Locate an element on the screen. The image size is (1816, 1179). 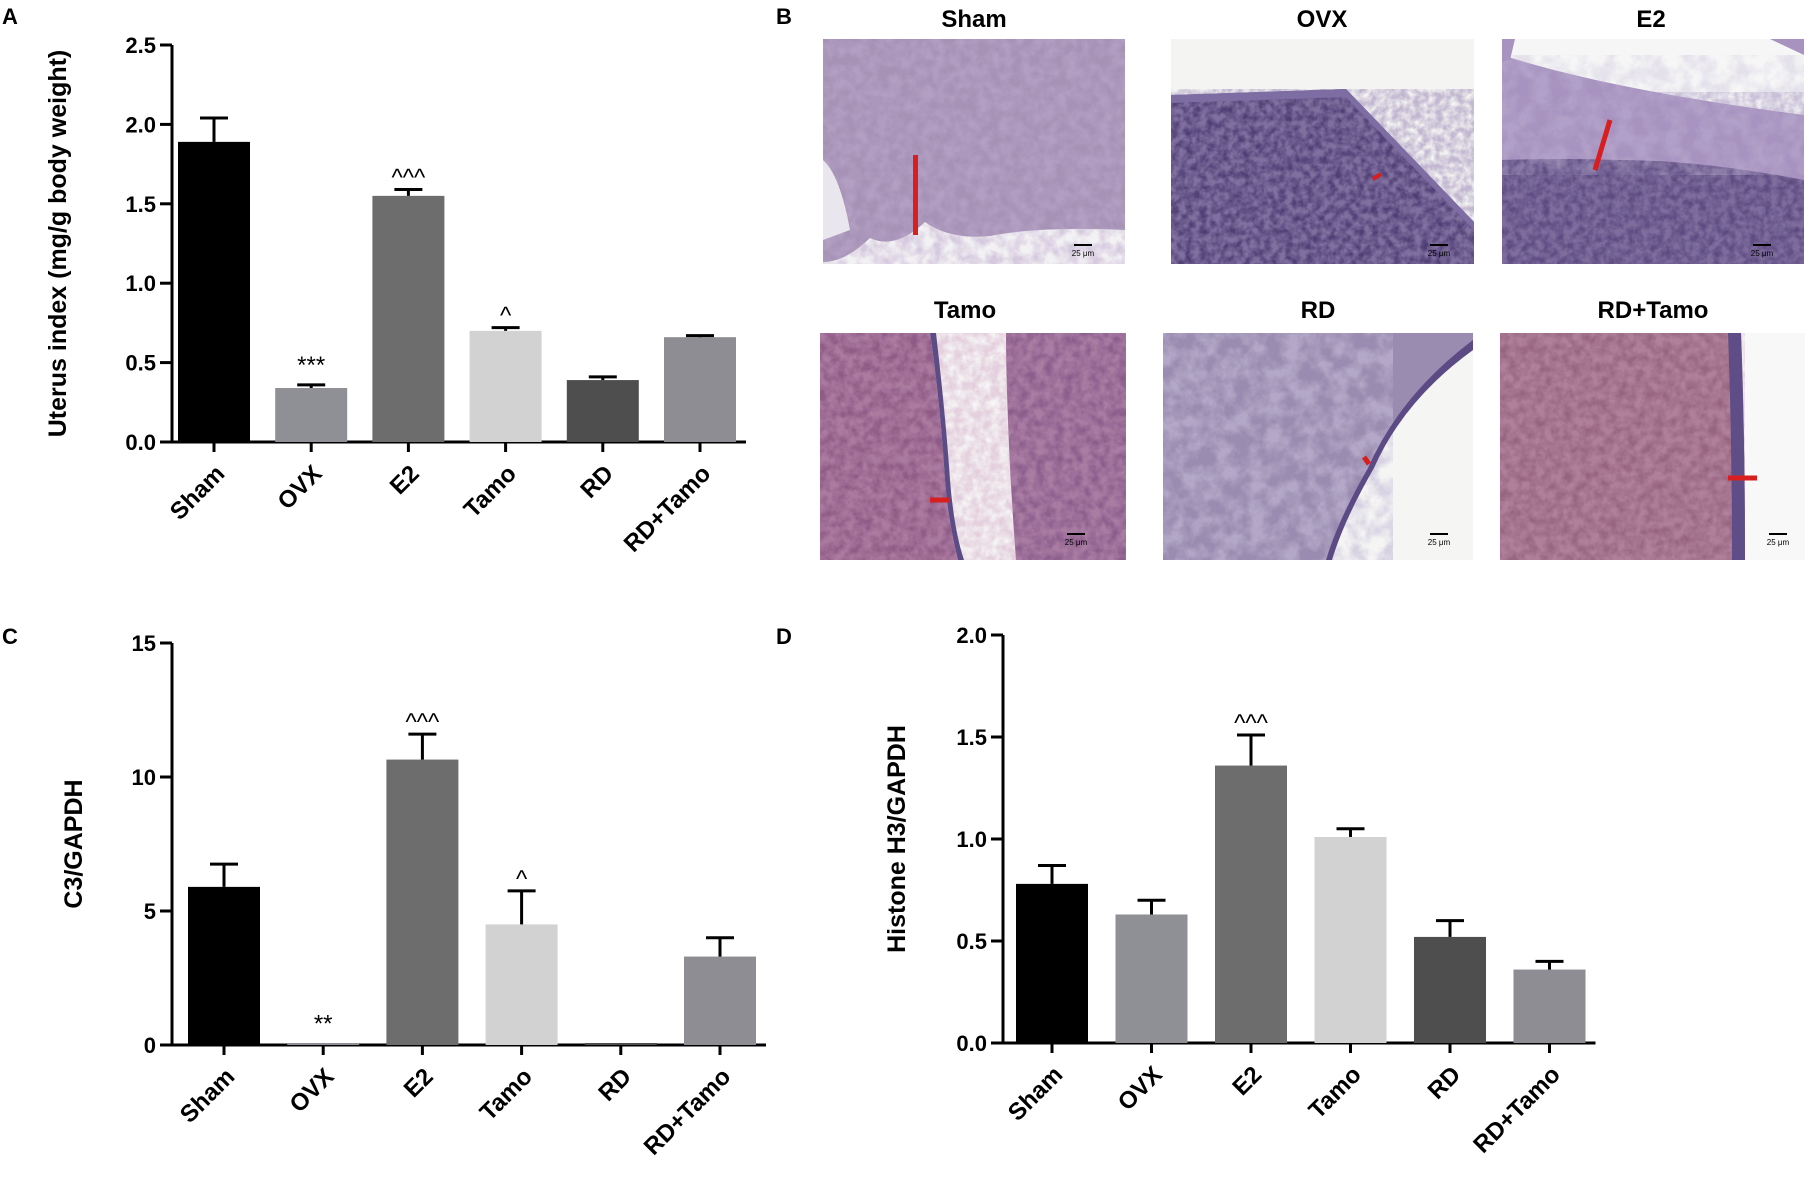
scale-bar-e2: 25 μm is located at coordinates (1762, 251).